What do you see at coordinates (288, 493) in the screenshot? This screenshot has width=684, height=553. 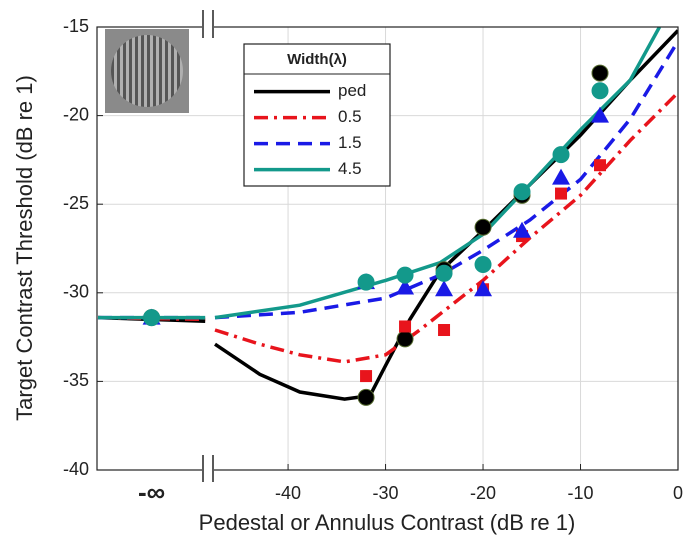 I see `x-tick-label: -40` at bounding box center [288, 493].